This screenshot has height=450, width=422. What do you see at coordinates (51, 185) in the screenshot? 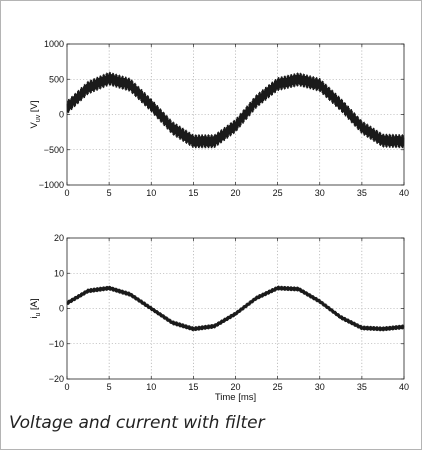
I see `voltage-y-tick-label-0: −1000` at bounding box center [51, 185].